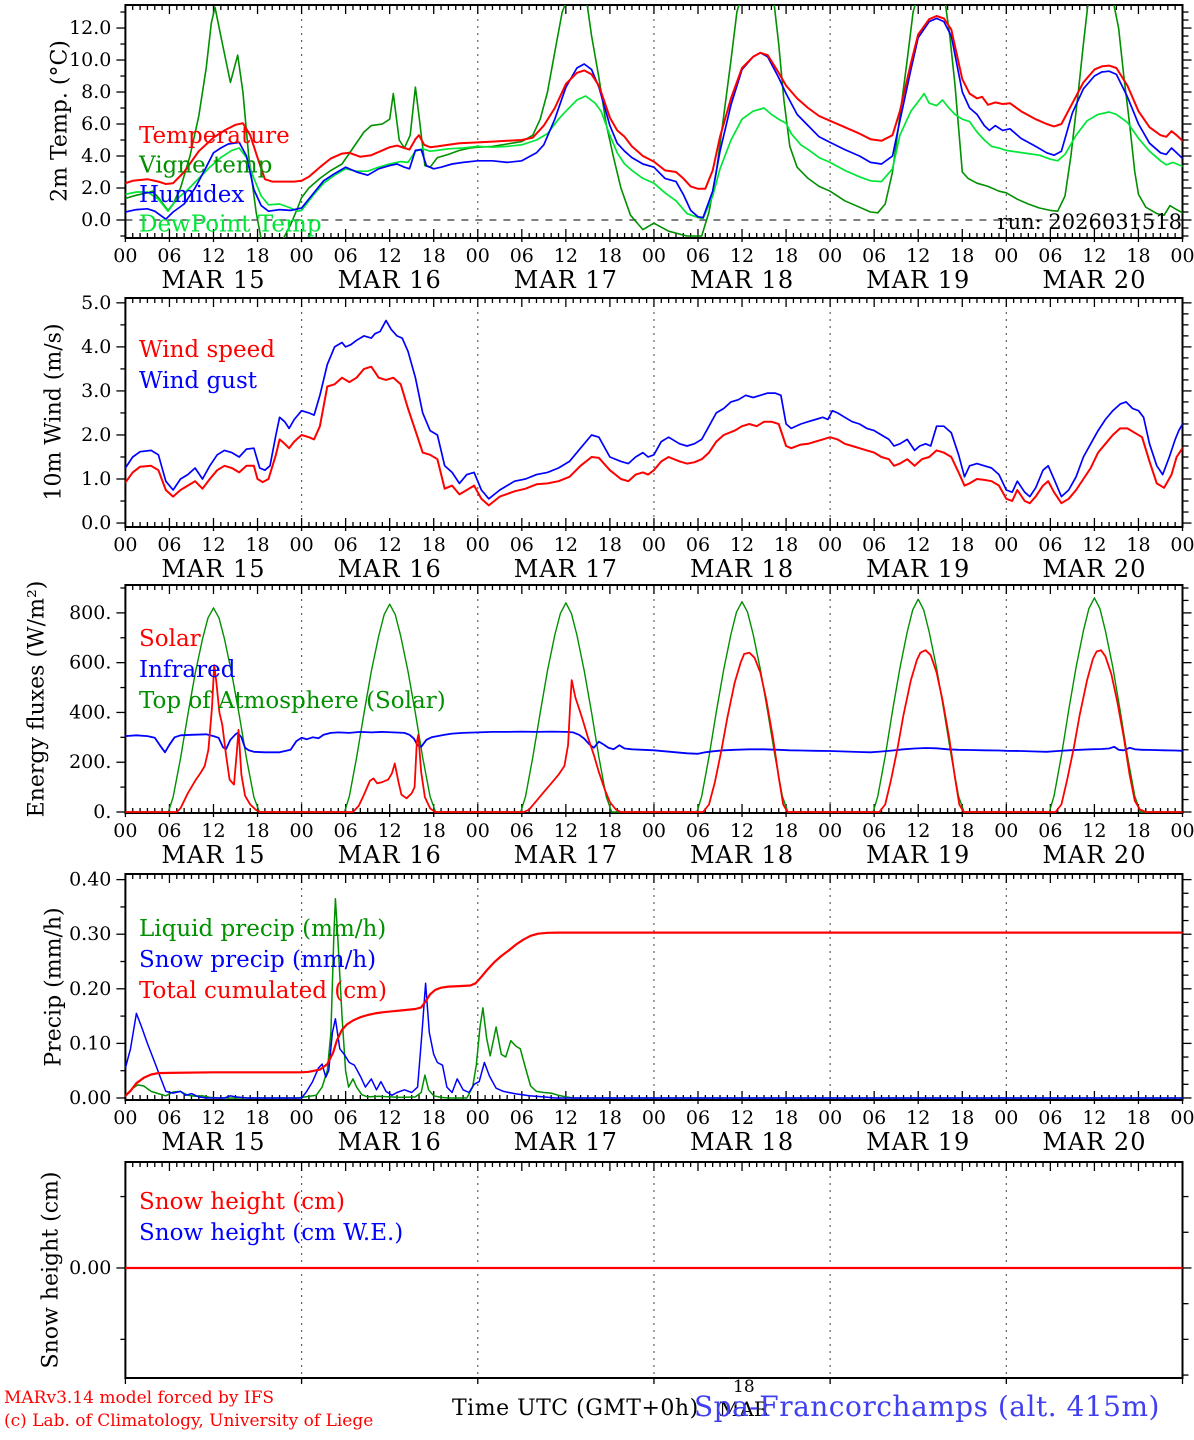 Image resolution: width=1194 pixels, height=1440 pixels. I want to click on svg-text: 12.0, so click(90, 28).